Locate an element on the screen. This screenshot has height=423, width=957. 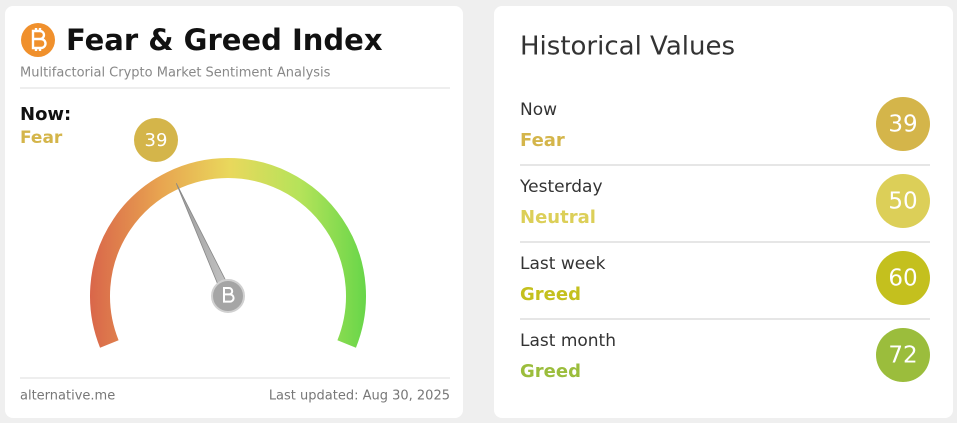
row-label: Last month is located at coordinates (568, 341).